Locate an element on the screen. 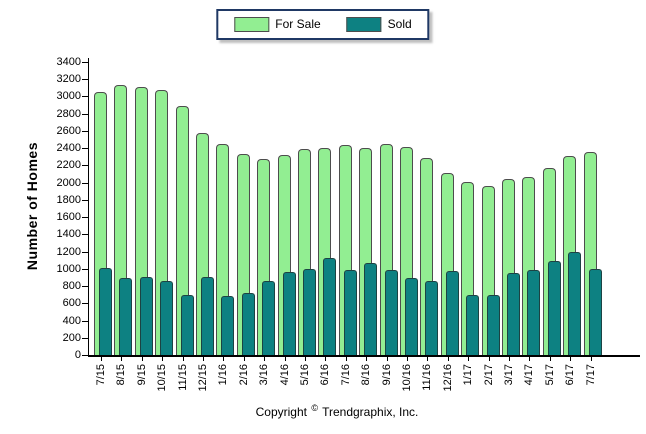 Image resolution: width=646 pixels, height=434 pixels. x-axis-label-text: 1/17 is located at coordinates (468, 375).